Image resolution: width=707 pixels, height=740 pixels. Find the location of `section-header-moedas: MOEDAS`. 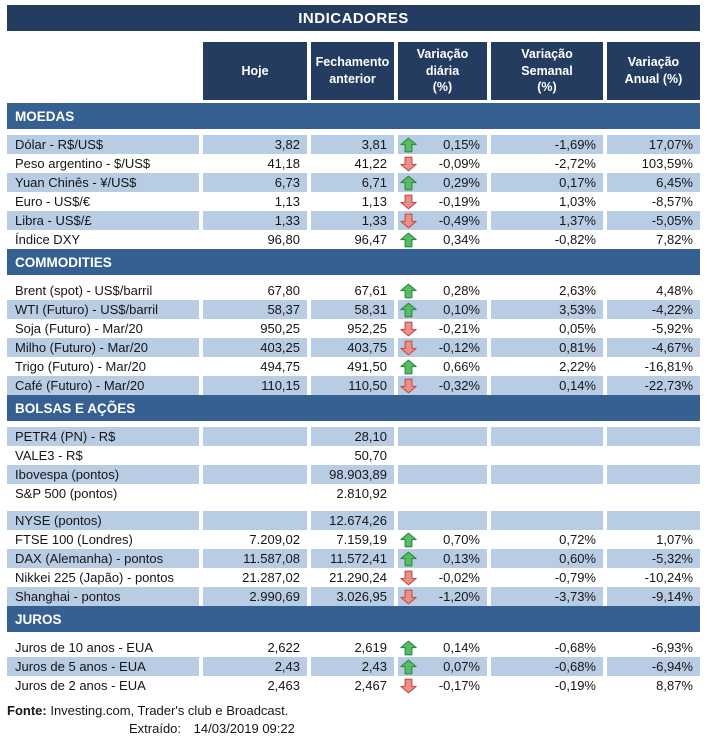

section-header-moedas: MOEDAS is located at coordinates (353, 116).